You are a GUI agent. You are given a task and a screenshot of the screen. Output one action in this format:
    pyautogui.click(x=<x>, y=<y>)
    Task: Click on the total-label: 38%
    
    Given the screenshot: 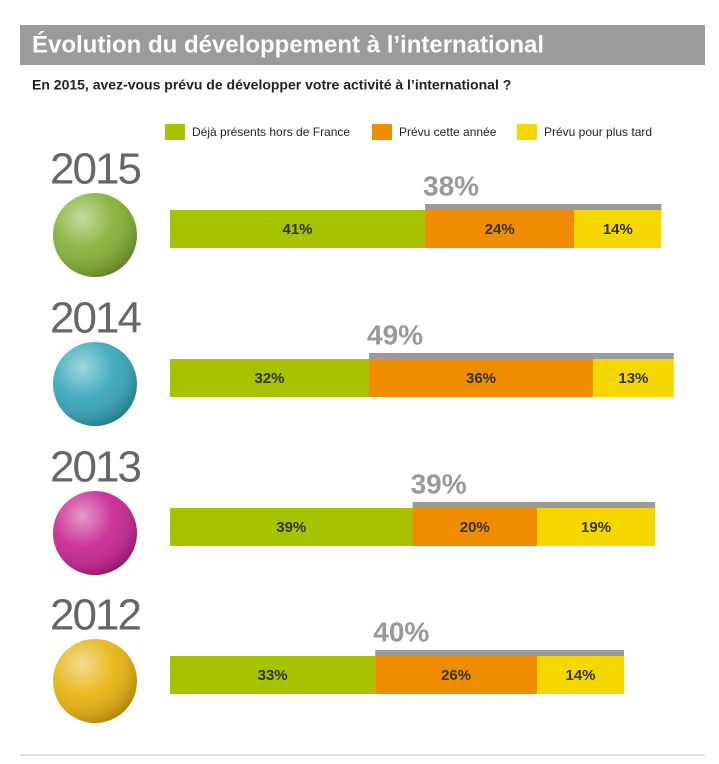 What is the action you would take?
    pyautogui.click(x=451, y=185)
    